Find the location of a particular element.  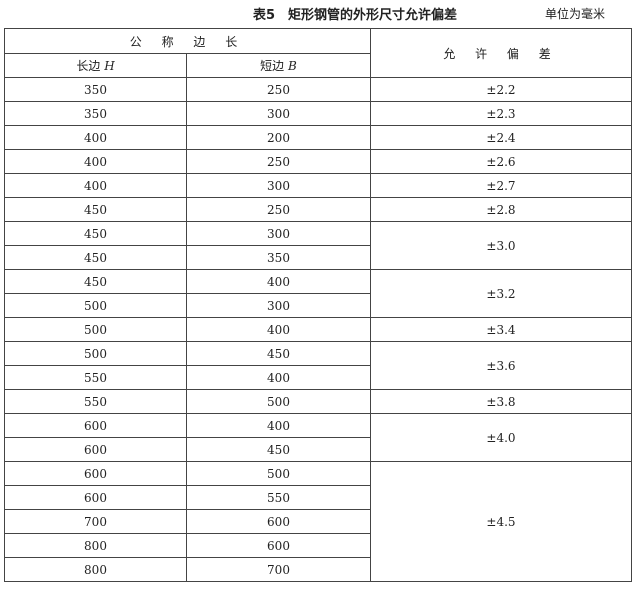

table-row: 400 200 ±2.4 is located at coordinates (318, 137).